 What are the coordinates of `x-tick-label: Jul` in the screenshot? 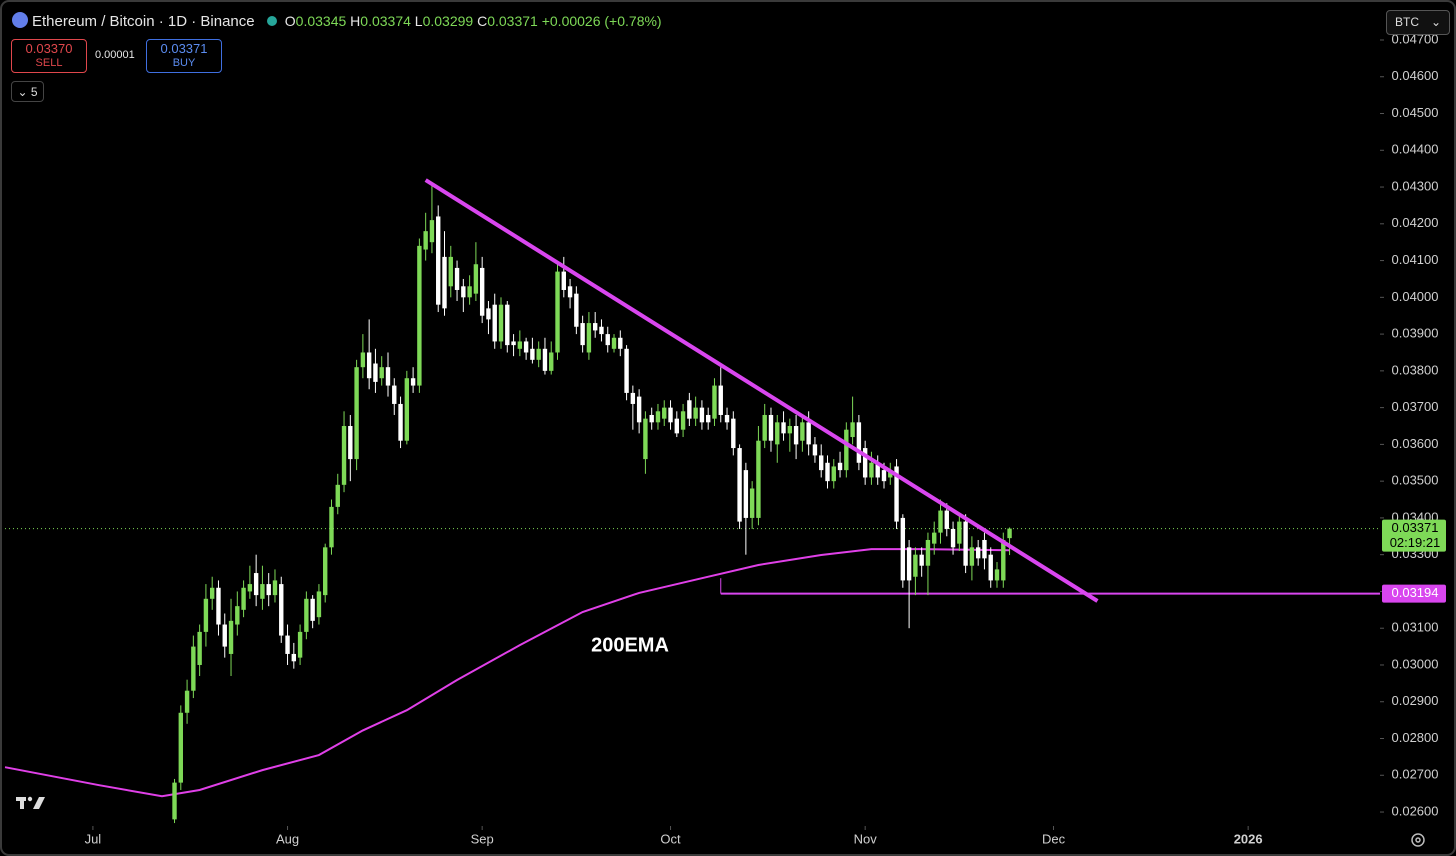 It's located at (93, 838).